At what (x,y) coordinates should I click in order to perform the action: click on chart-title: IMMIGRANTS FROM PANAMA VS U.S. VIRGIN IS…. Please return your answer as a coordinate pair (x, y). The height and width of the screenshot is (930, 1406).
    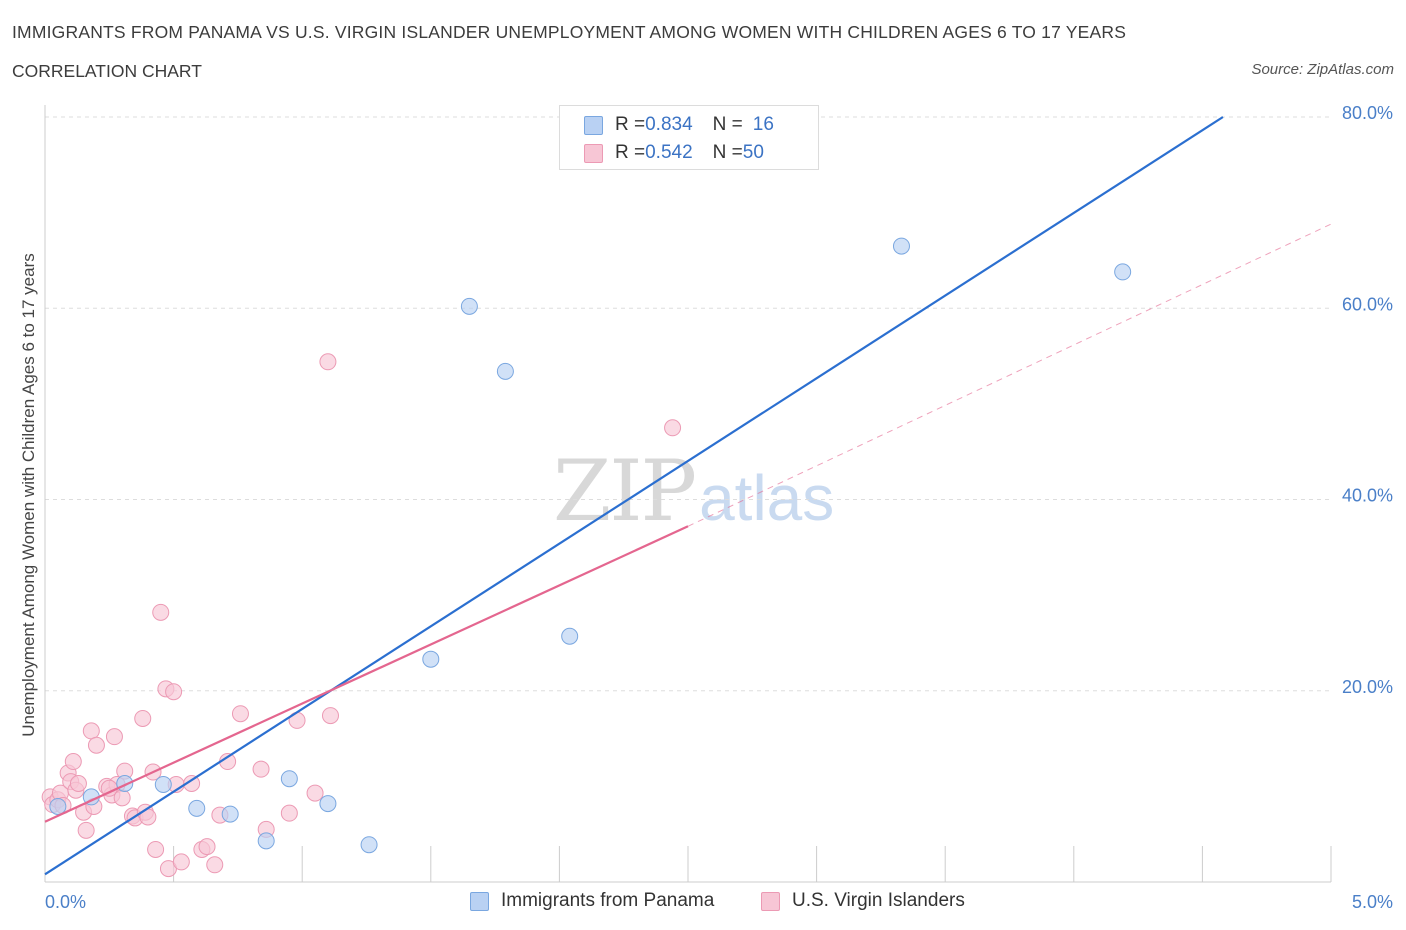
    Looking at the image, I should click on (569, 32).